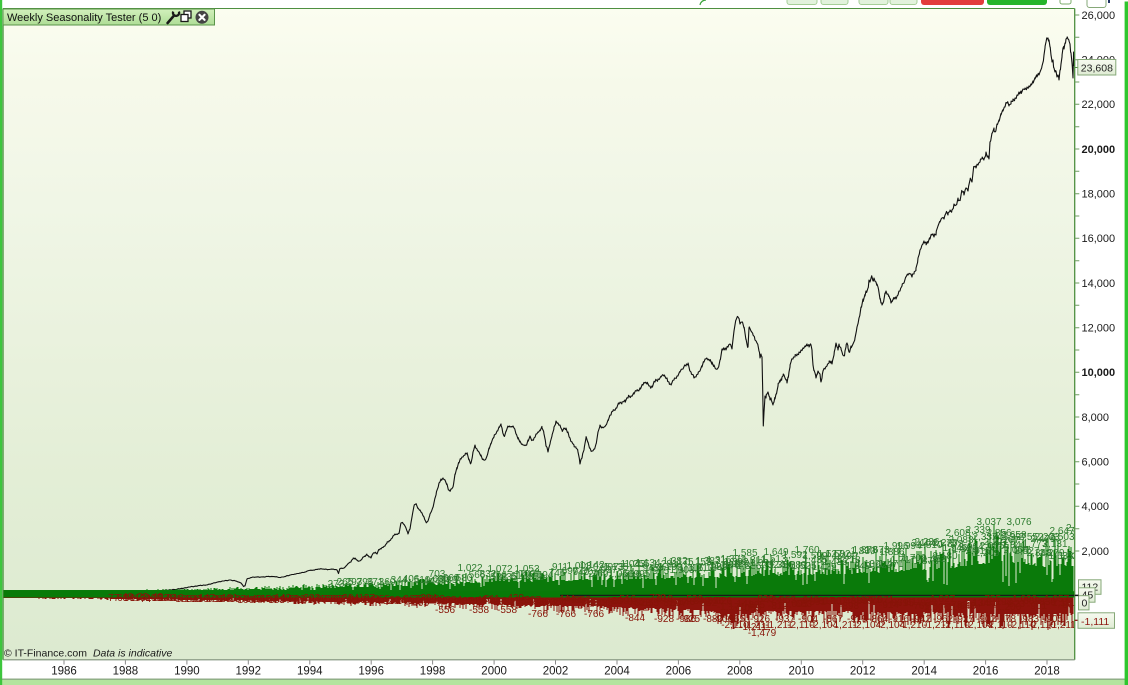 This screenshot has height=685, width=1128. What do you see at coordinates (267, 599) in the screenshot?
I see `svg-text: -153` at bounding box center [267, 599].